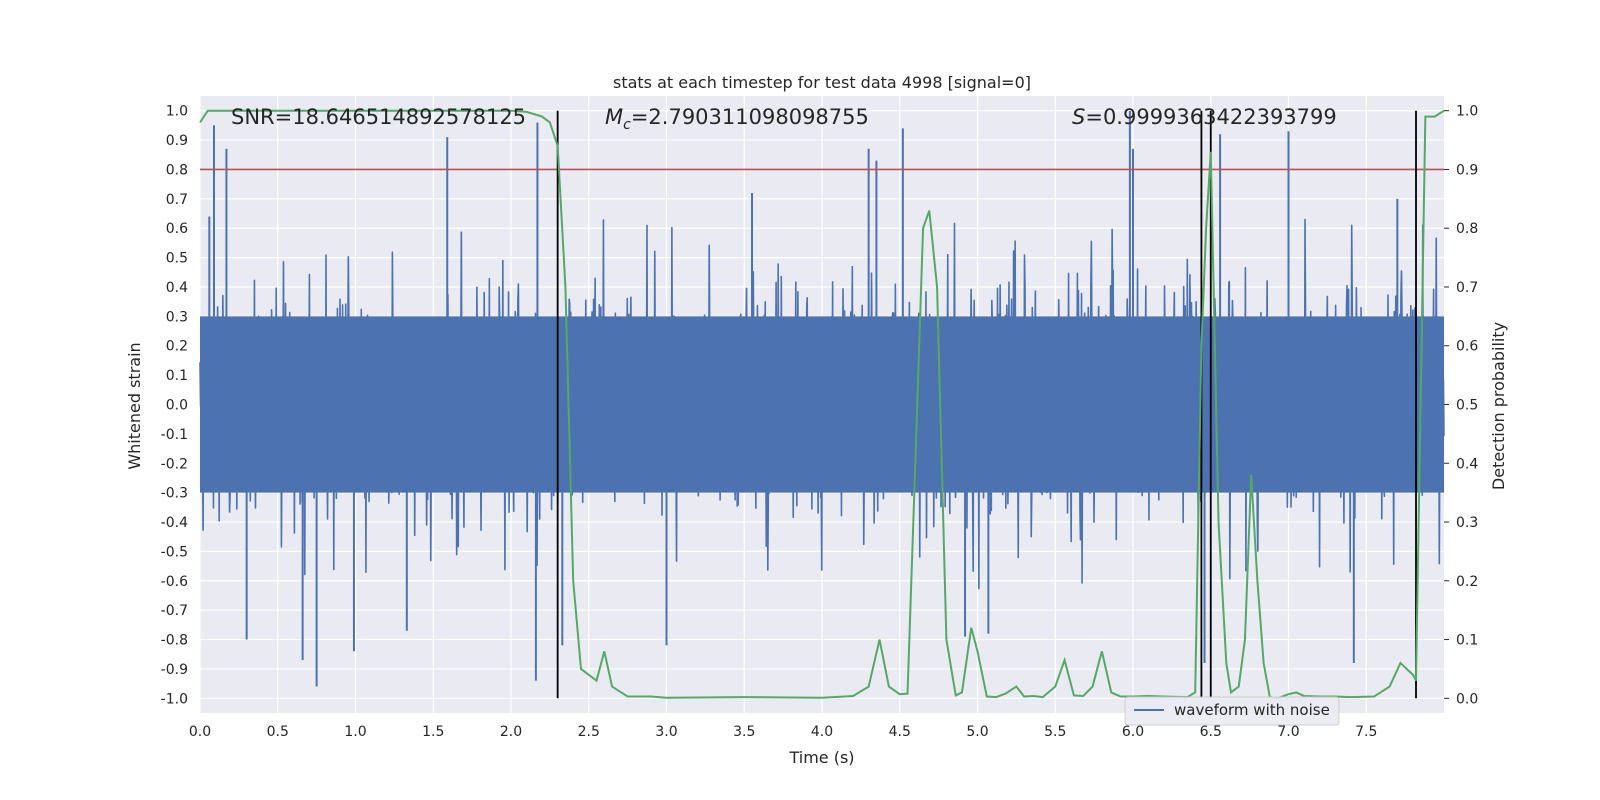 Image resolution: width=1600 pixels, height=800 pixels. What do you see at coordinates (177, 288) in the screenshot?
I see `y-tick-label: 0.4` at bounding box center [177, 288].